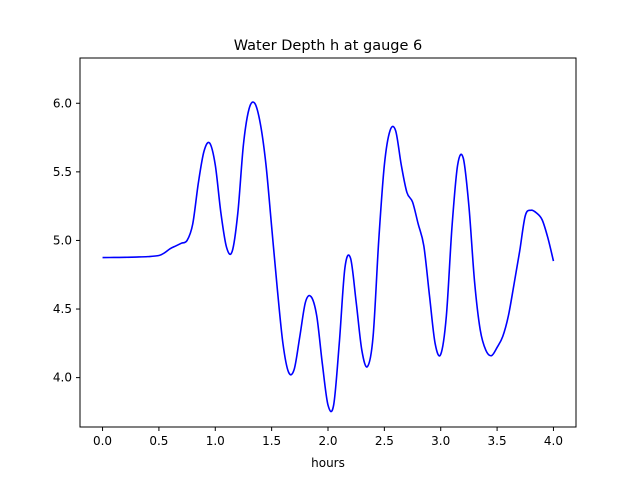 Image resolution: width=640 pixels, height=480 pixels. Describe the element at coordinates (271, 441) in the screenshot. I see `x-tick-label: 1.5` at that location.